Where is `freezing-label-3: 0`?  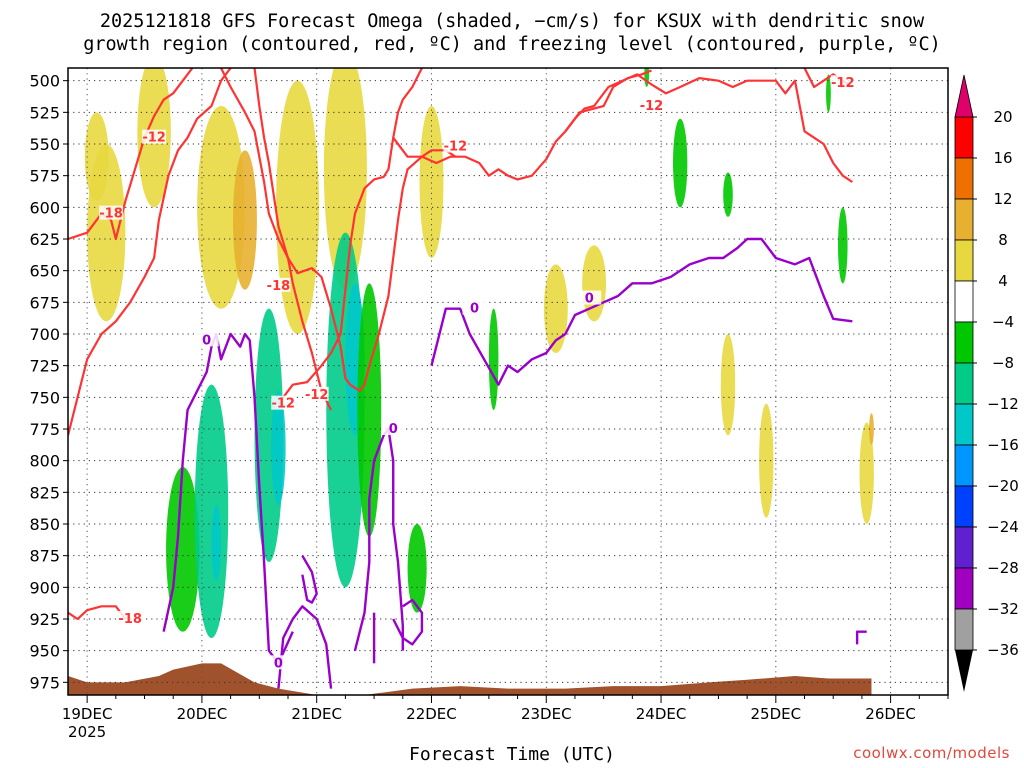 freezing-label-3: 0 is located at coordinates (474, 309).